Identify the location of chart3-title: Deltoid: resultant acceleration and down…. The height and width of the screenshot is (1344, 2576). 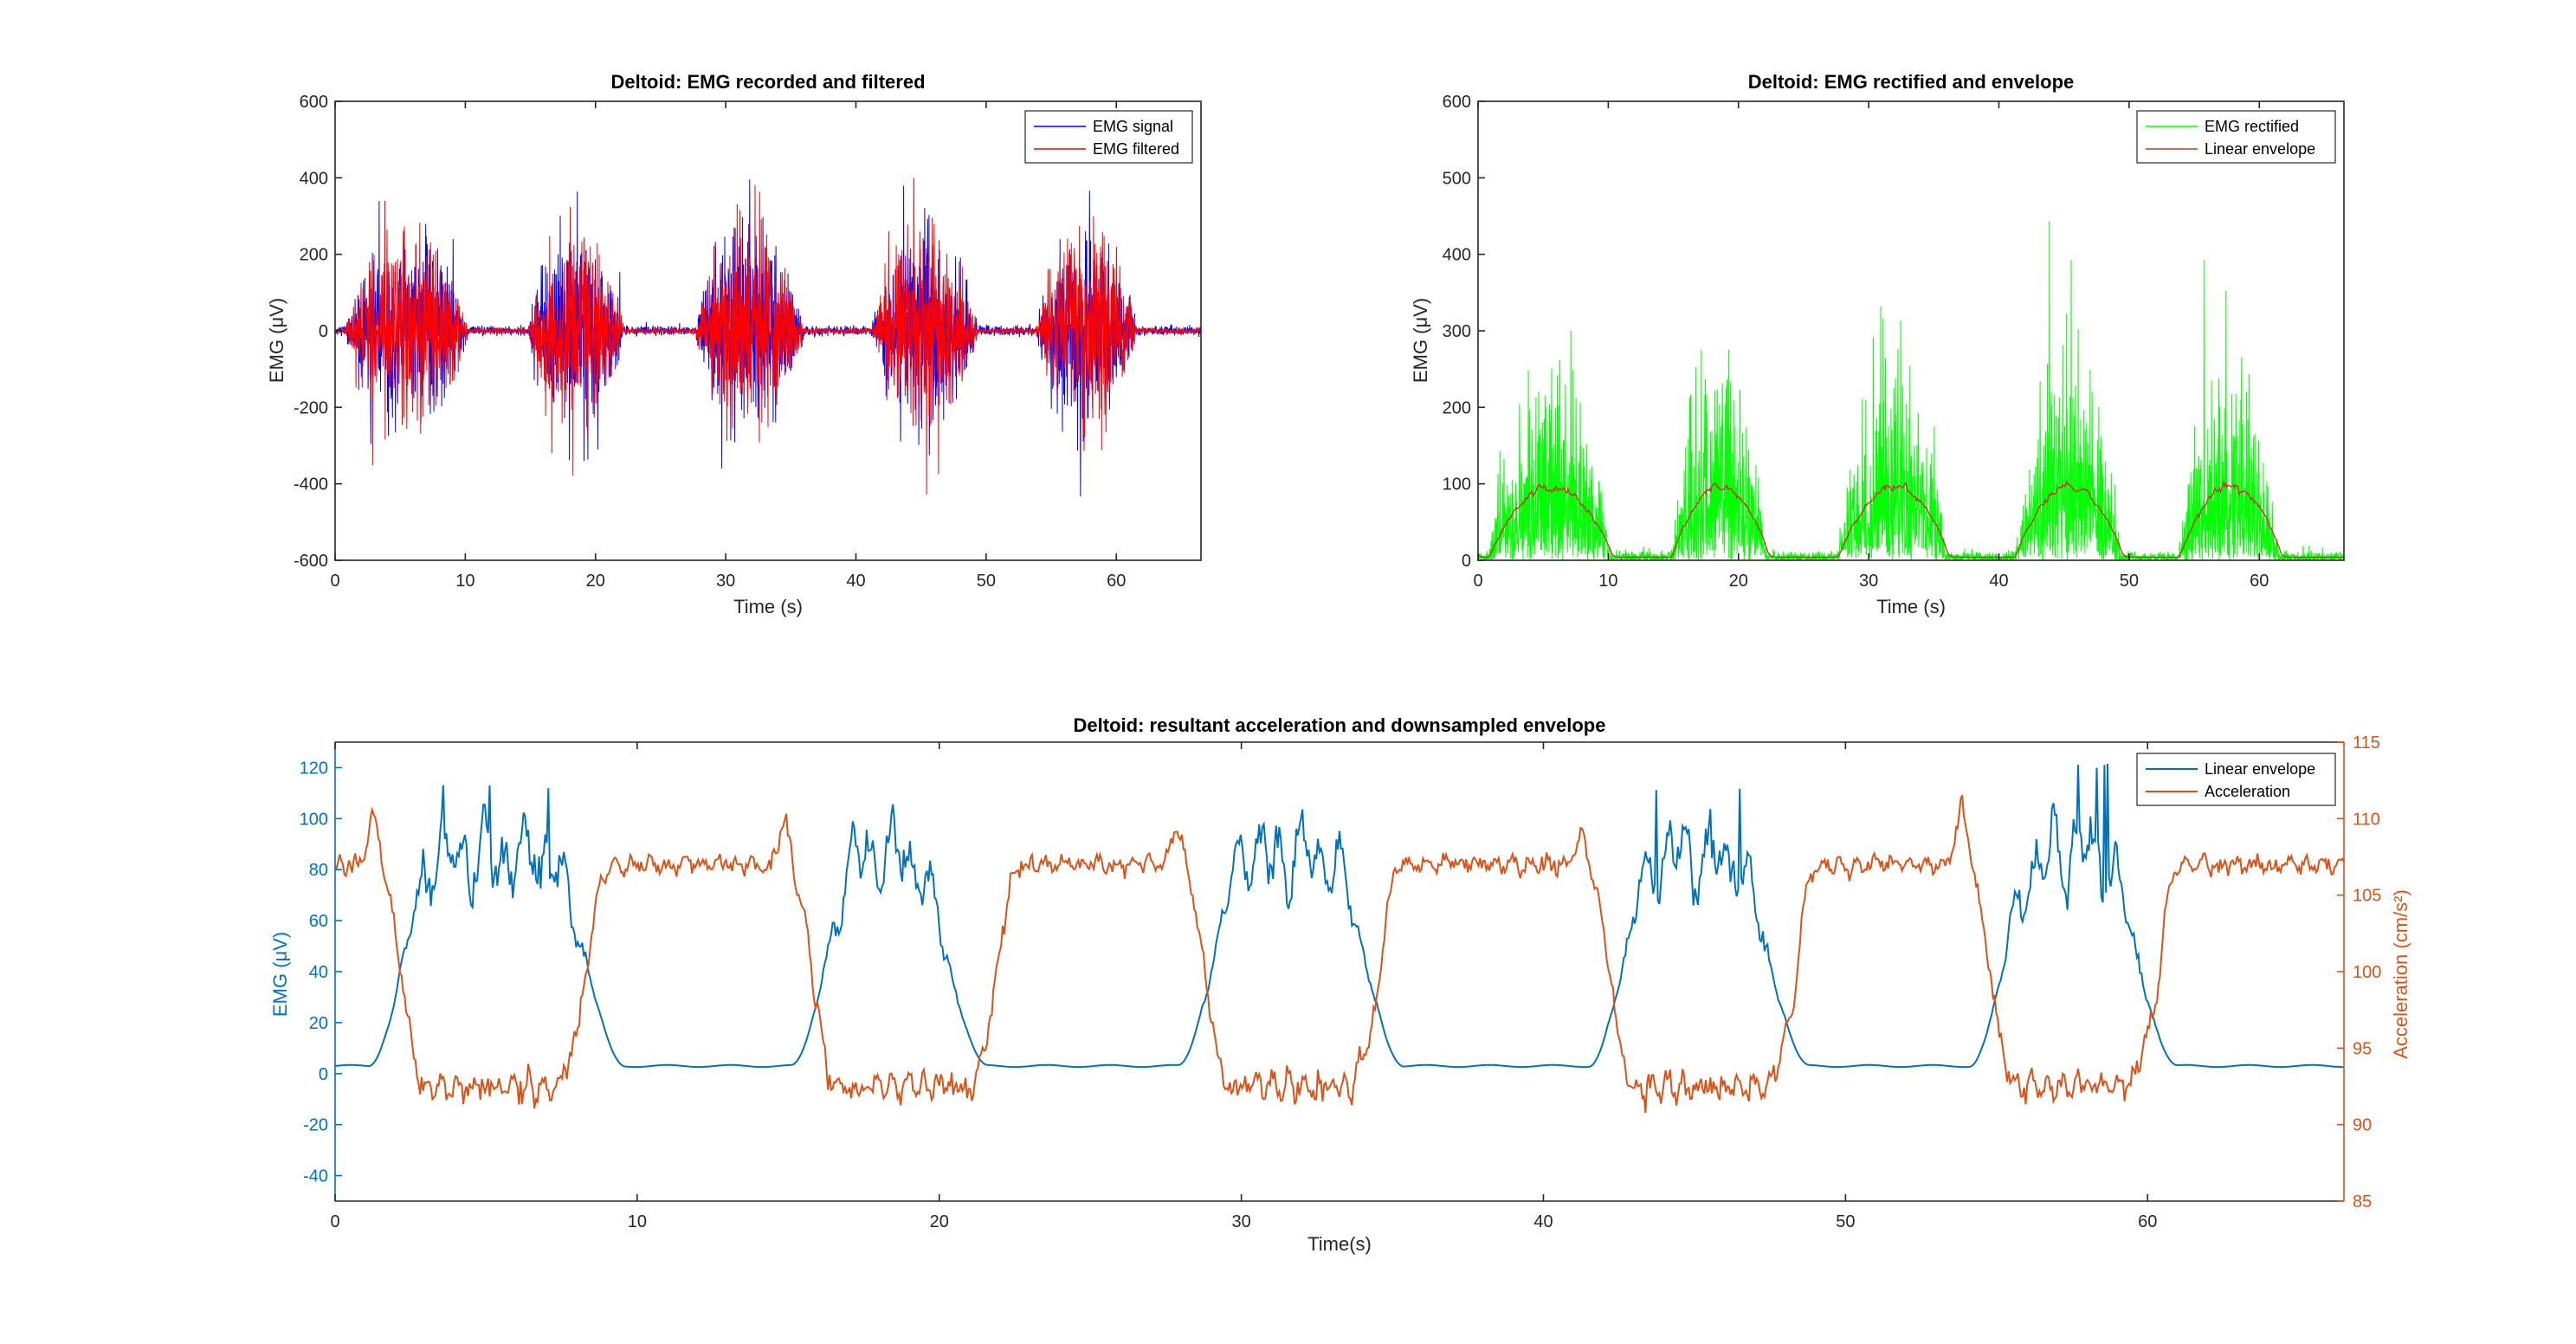
(1340, 725).